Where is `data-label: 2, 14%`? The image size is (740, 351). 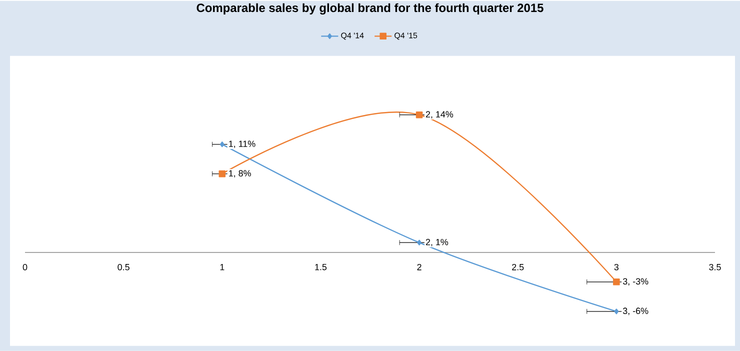
data-label: 2, 14% is located at coordinates (440, 115).